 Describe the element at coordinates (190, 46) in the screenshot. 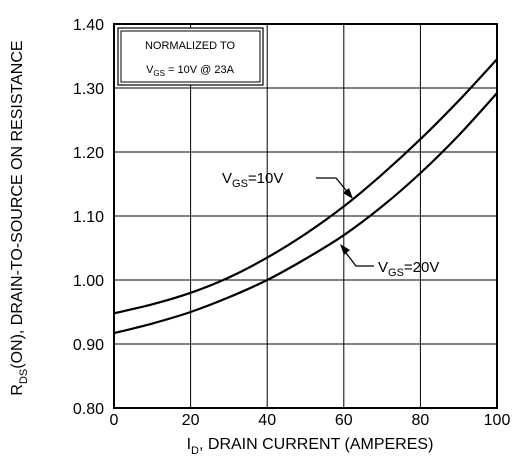

I see `box-line1: NORMALIZED TO` at that location.